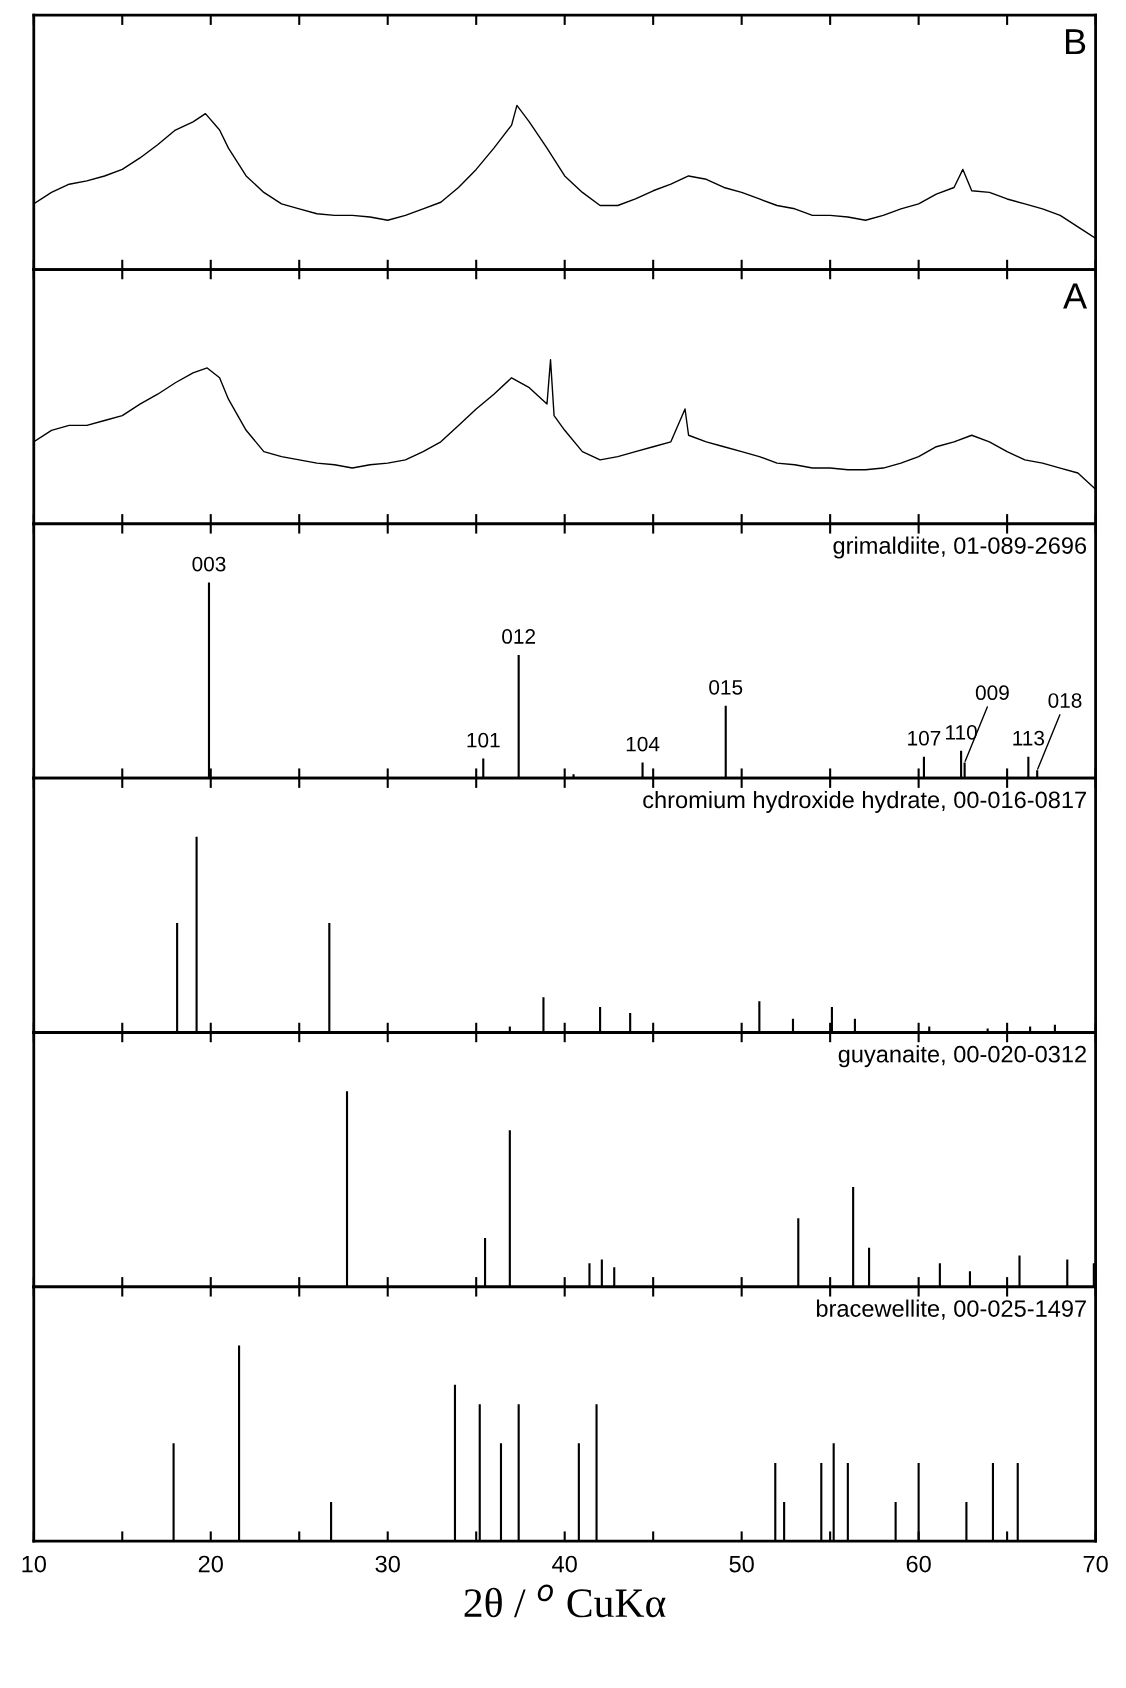 Image resolution: width=1126 pixels, height=1688 pixels. Describe the element at coordinates (741, 1564) in the screenshot. I see `x-tick-label: 50` at that location.